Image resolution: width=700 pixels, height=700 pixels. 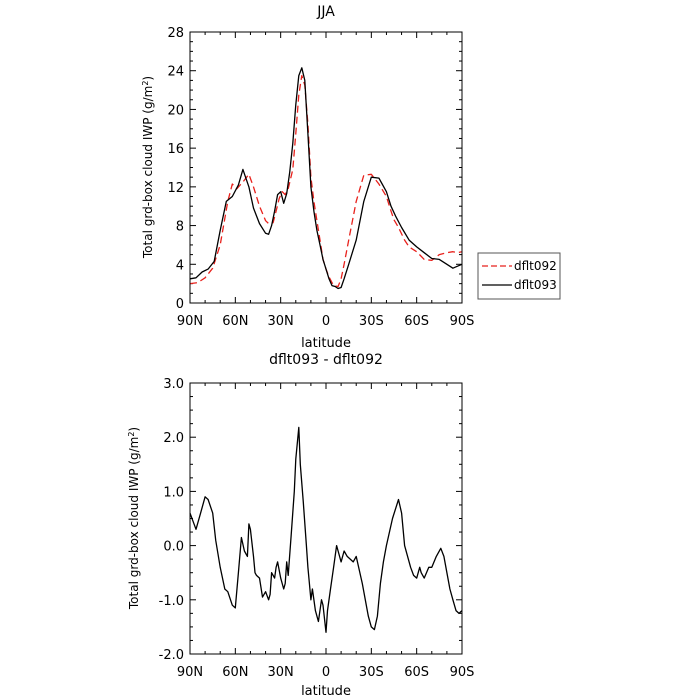 I want to click on top-y-tick-label: 8, so click(x=180, y=227).